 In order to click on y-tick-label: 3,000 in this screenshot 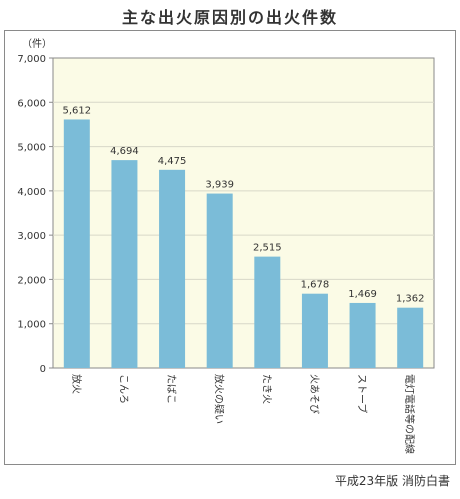, I will do `click(31, 236)`.